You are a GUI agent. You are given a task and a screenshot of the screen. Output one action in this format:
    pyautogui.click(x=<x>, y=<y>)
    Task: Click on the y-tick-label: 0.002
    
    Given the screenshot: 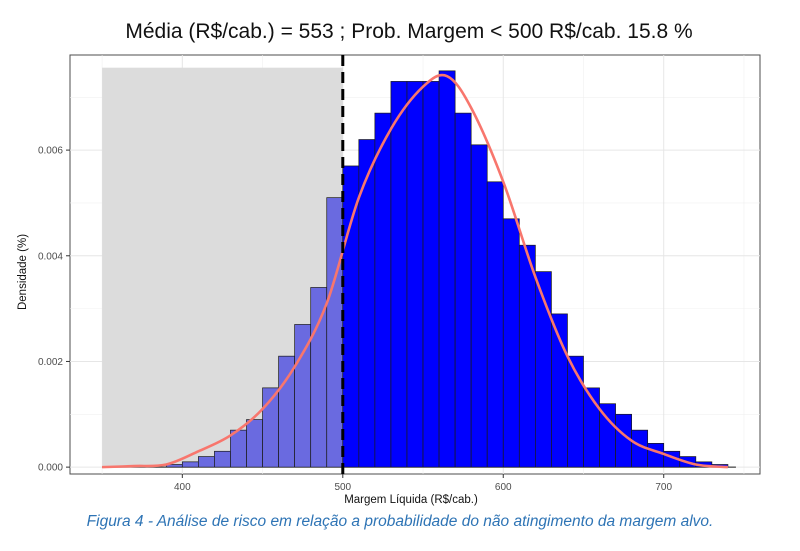 What is the action you would take?
    pyautogui.click(x=50, y=362)
    